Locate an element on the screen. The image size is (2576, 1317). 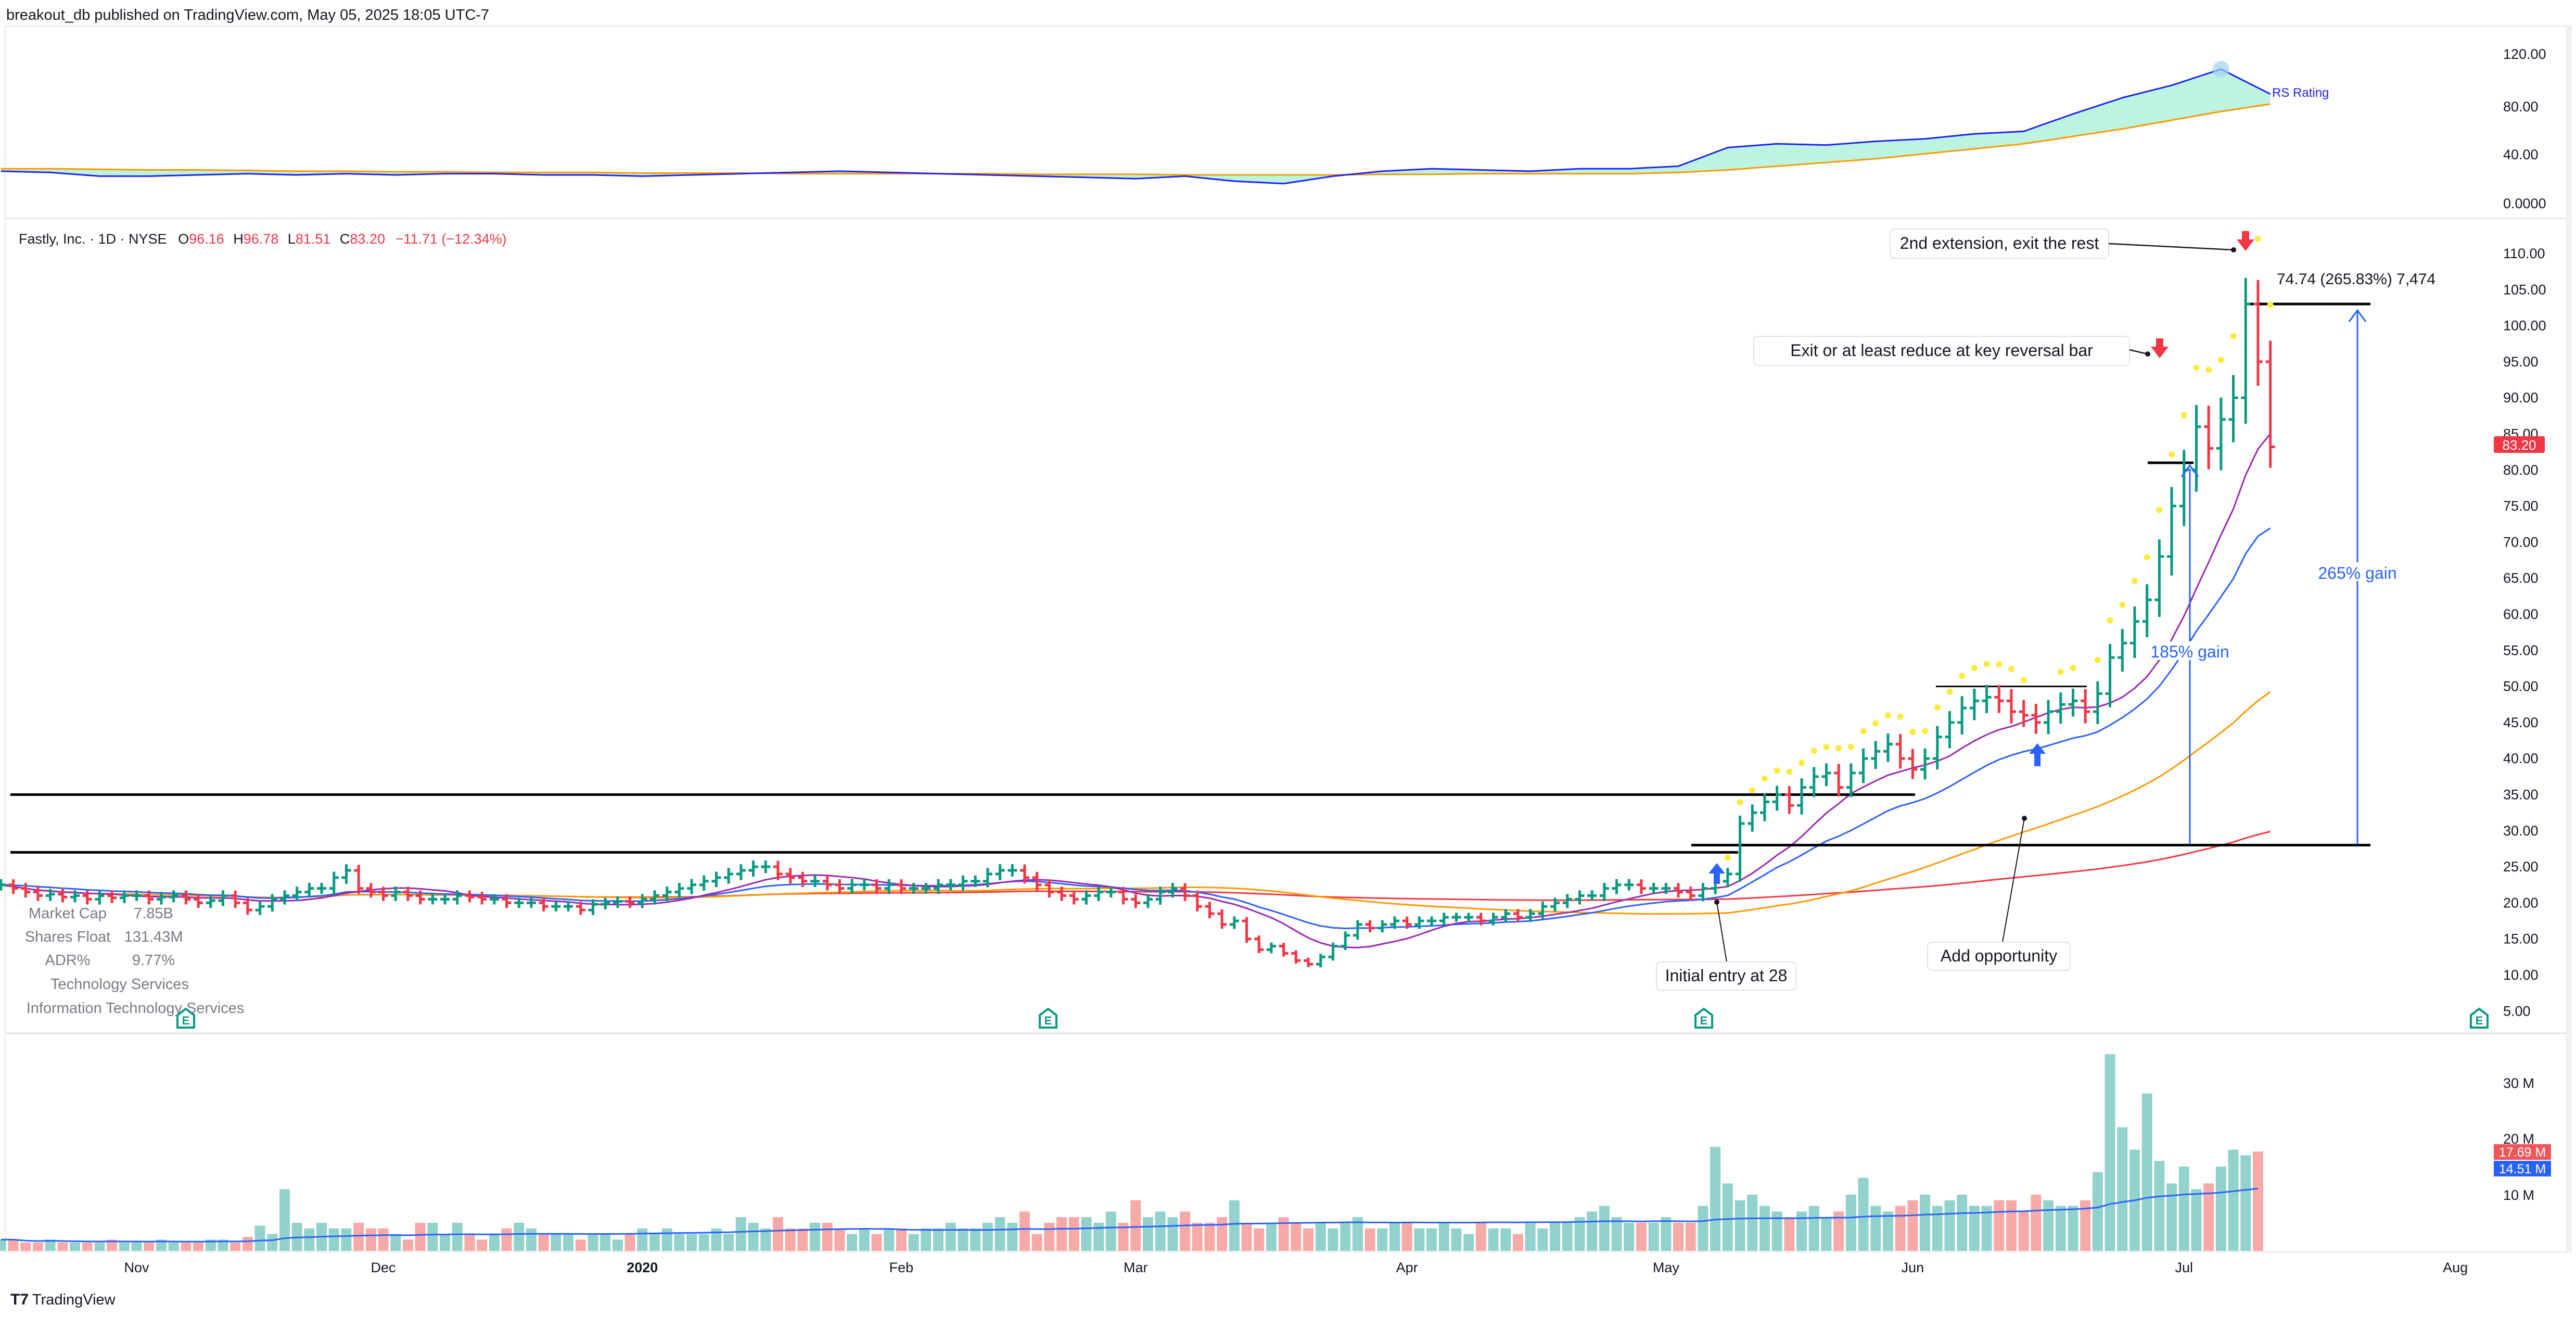
callout-dot is located at coordinates (2147, 354).